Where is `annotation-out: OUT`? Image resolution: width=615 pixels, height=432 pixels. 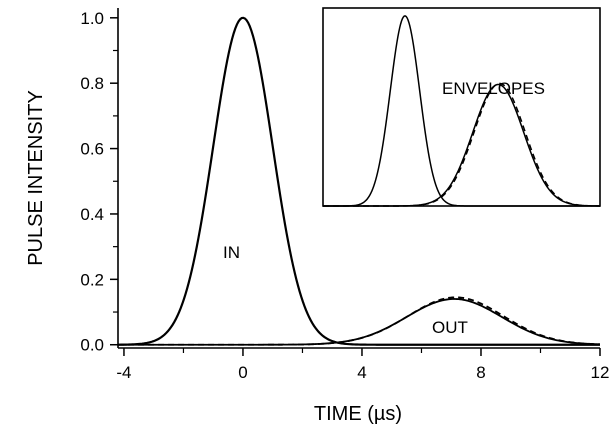
annotation-out: OUT is located at coordinates (450, 327).